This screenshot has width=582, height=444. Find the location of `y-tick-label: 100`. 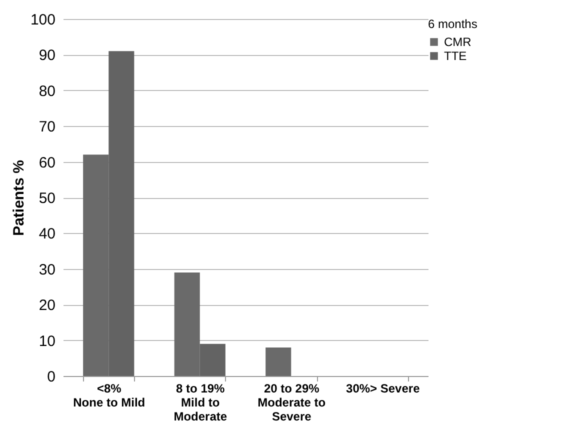

y-tick-label: 100 is located at coordinates (43, 20).